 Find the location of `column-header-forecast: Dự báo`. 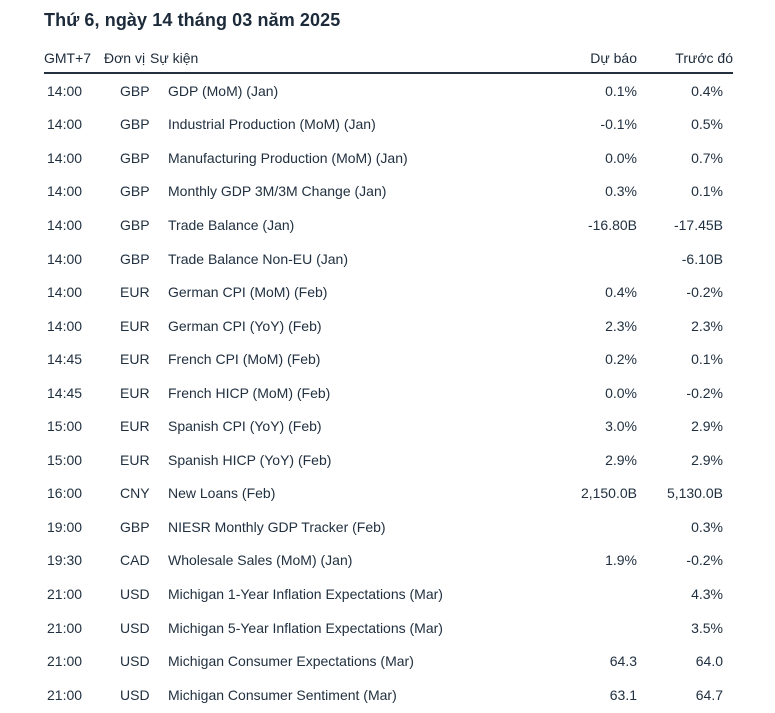

column-header-forecast: Dự báo is located at coordinates (613, 58).